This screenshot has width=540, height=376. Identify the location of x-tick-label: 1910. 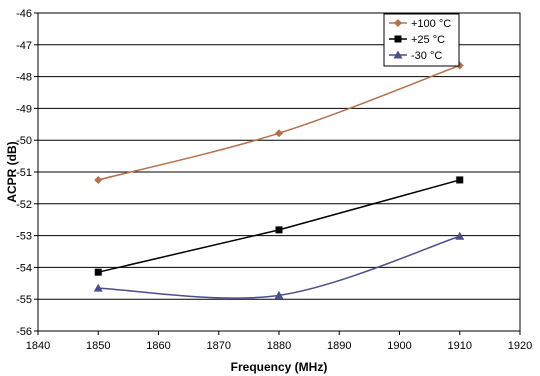
(460, 346).